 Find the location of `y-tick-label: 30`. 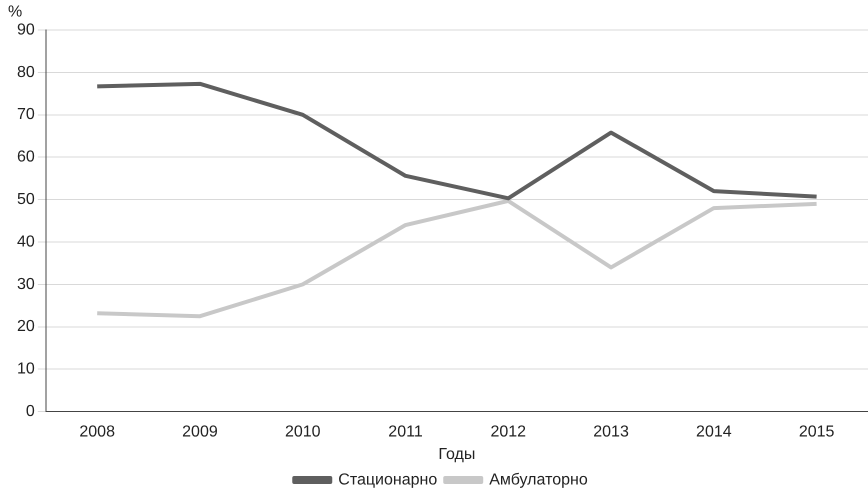

y-tick-label: 30 is located at coordinates (26, 284).